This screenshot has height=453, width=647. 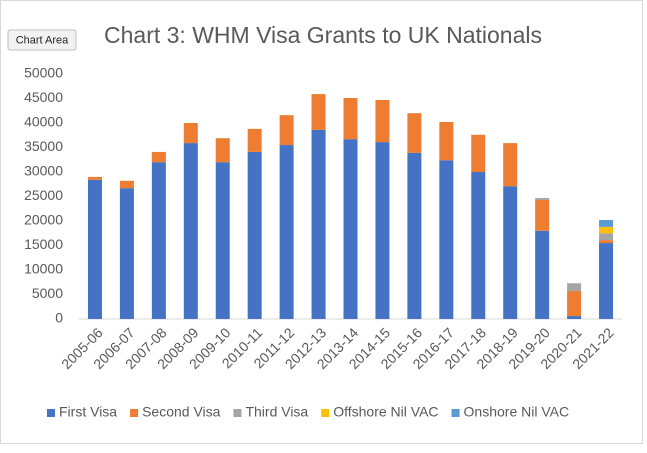 I want to click on chart-title: Chart 3: WHM Visa Grants to UK Nationals, so click(x=323, y=35).